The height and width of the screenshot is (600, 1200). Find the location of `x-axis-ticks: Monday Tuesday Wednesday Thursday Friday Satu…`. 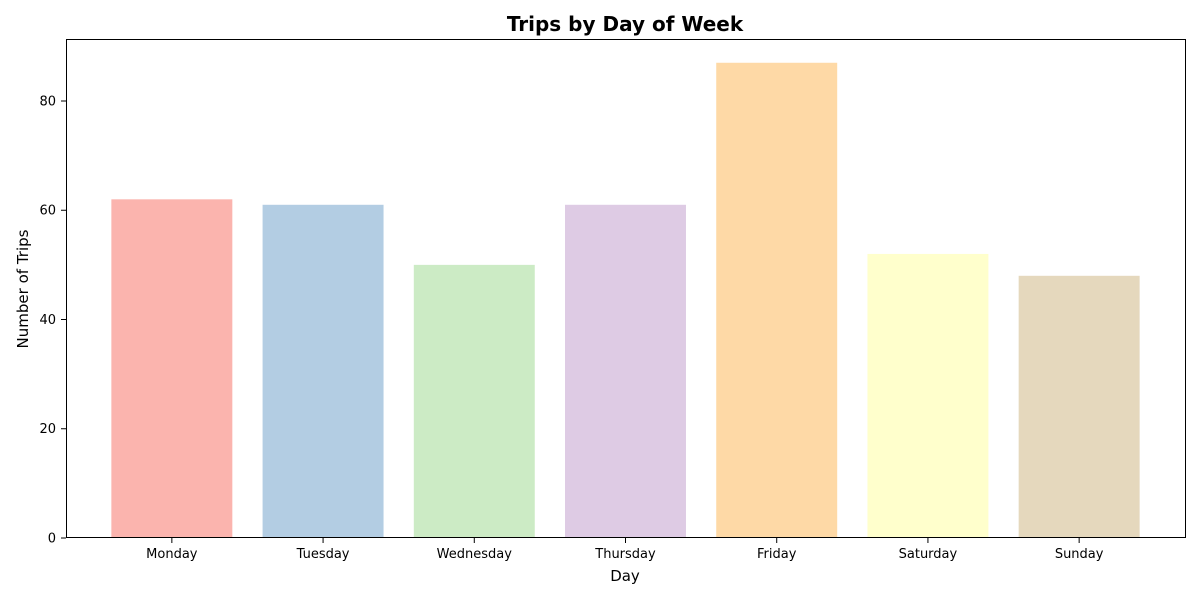

x-axis-ticks: Monday Tuesday Wednesday Thursday Friday Satu… is located at coordinates (625, 550).